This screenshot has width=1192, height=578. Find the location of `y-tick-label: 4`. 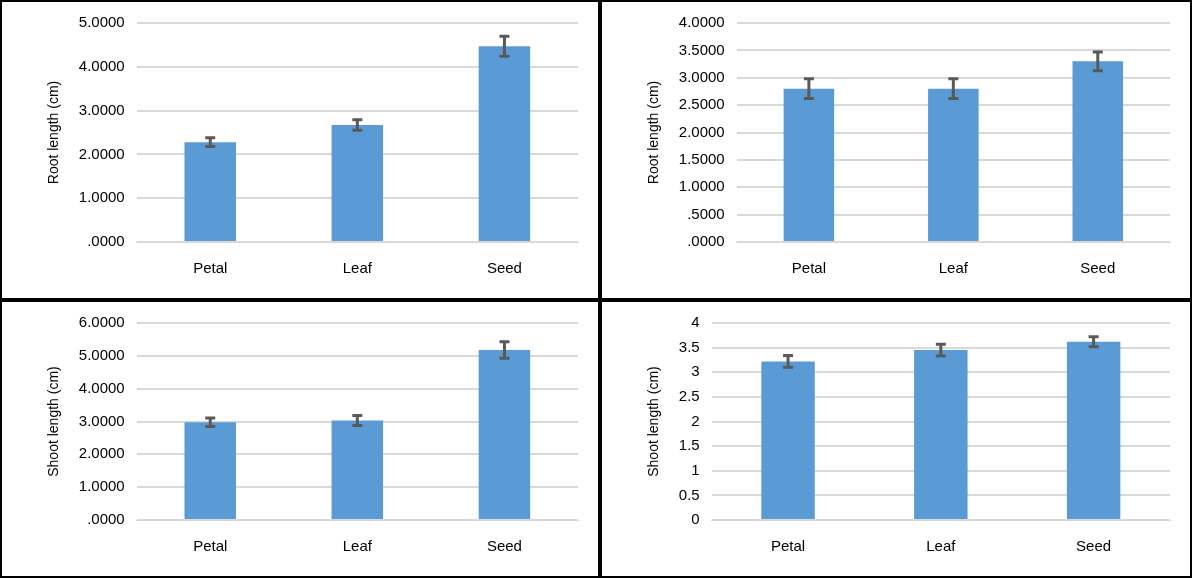

y-tick-label: 4 is located at coordinates (695, 322).